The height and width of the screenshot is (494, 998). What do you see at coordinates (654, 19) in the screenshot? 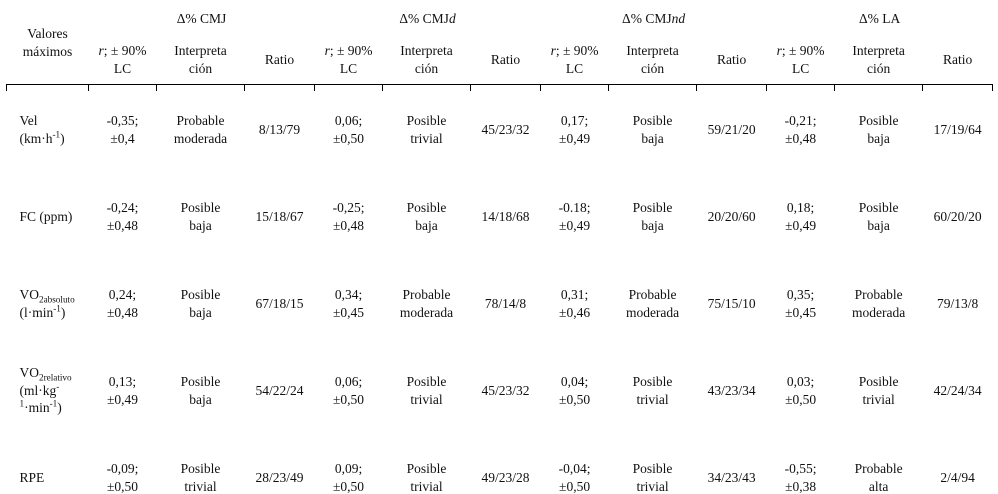
I see `group-header-cmjnd: Δ% CMJnd` at bounding box center [654, 19].